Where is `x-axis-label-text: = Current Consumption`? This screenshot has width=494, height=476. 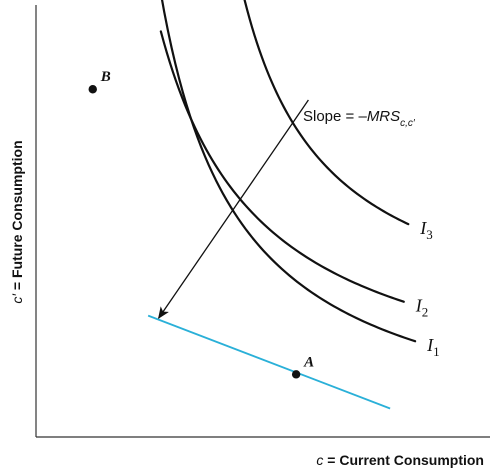
x-axis-label-text: = Current Consumption is located at coordinates (403, 460).